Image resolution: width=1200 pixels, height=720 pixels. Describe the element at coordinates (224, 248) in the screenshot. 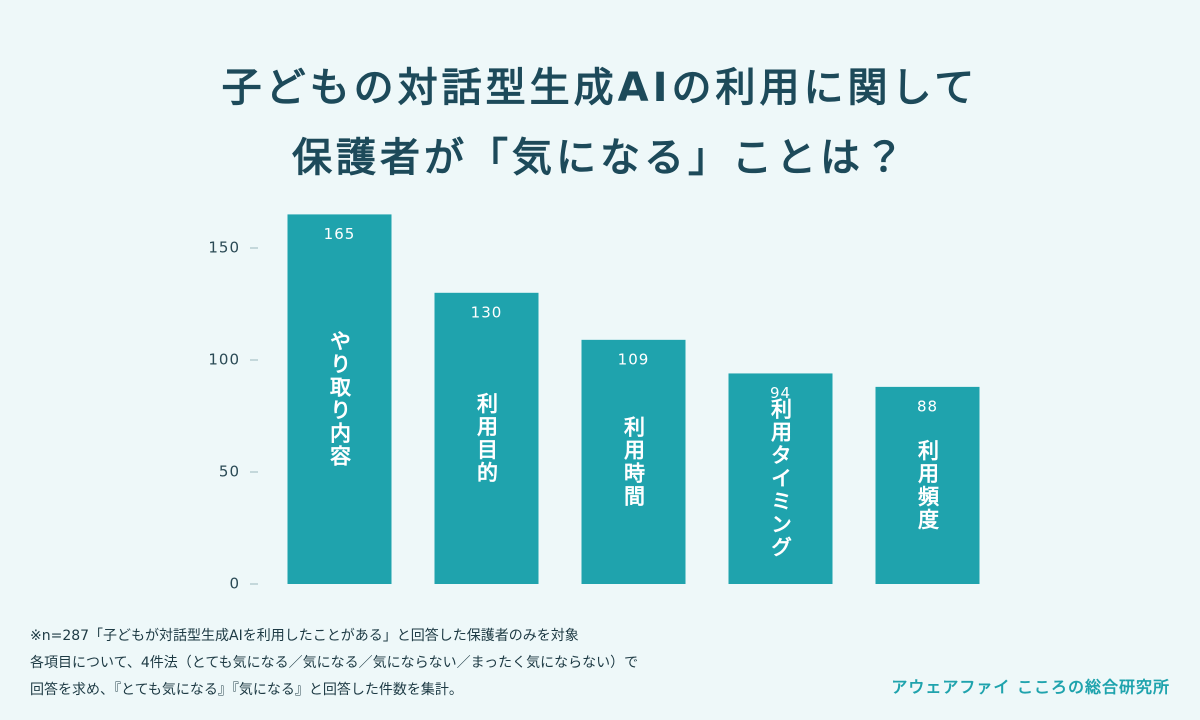

I see `y-tick-label: 150` at that location.